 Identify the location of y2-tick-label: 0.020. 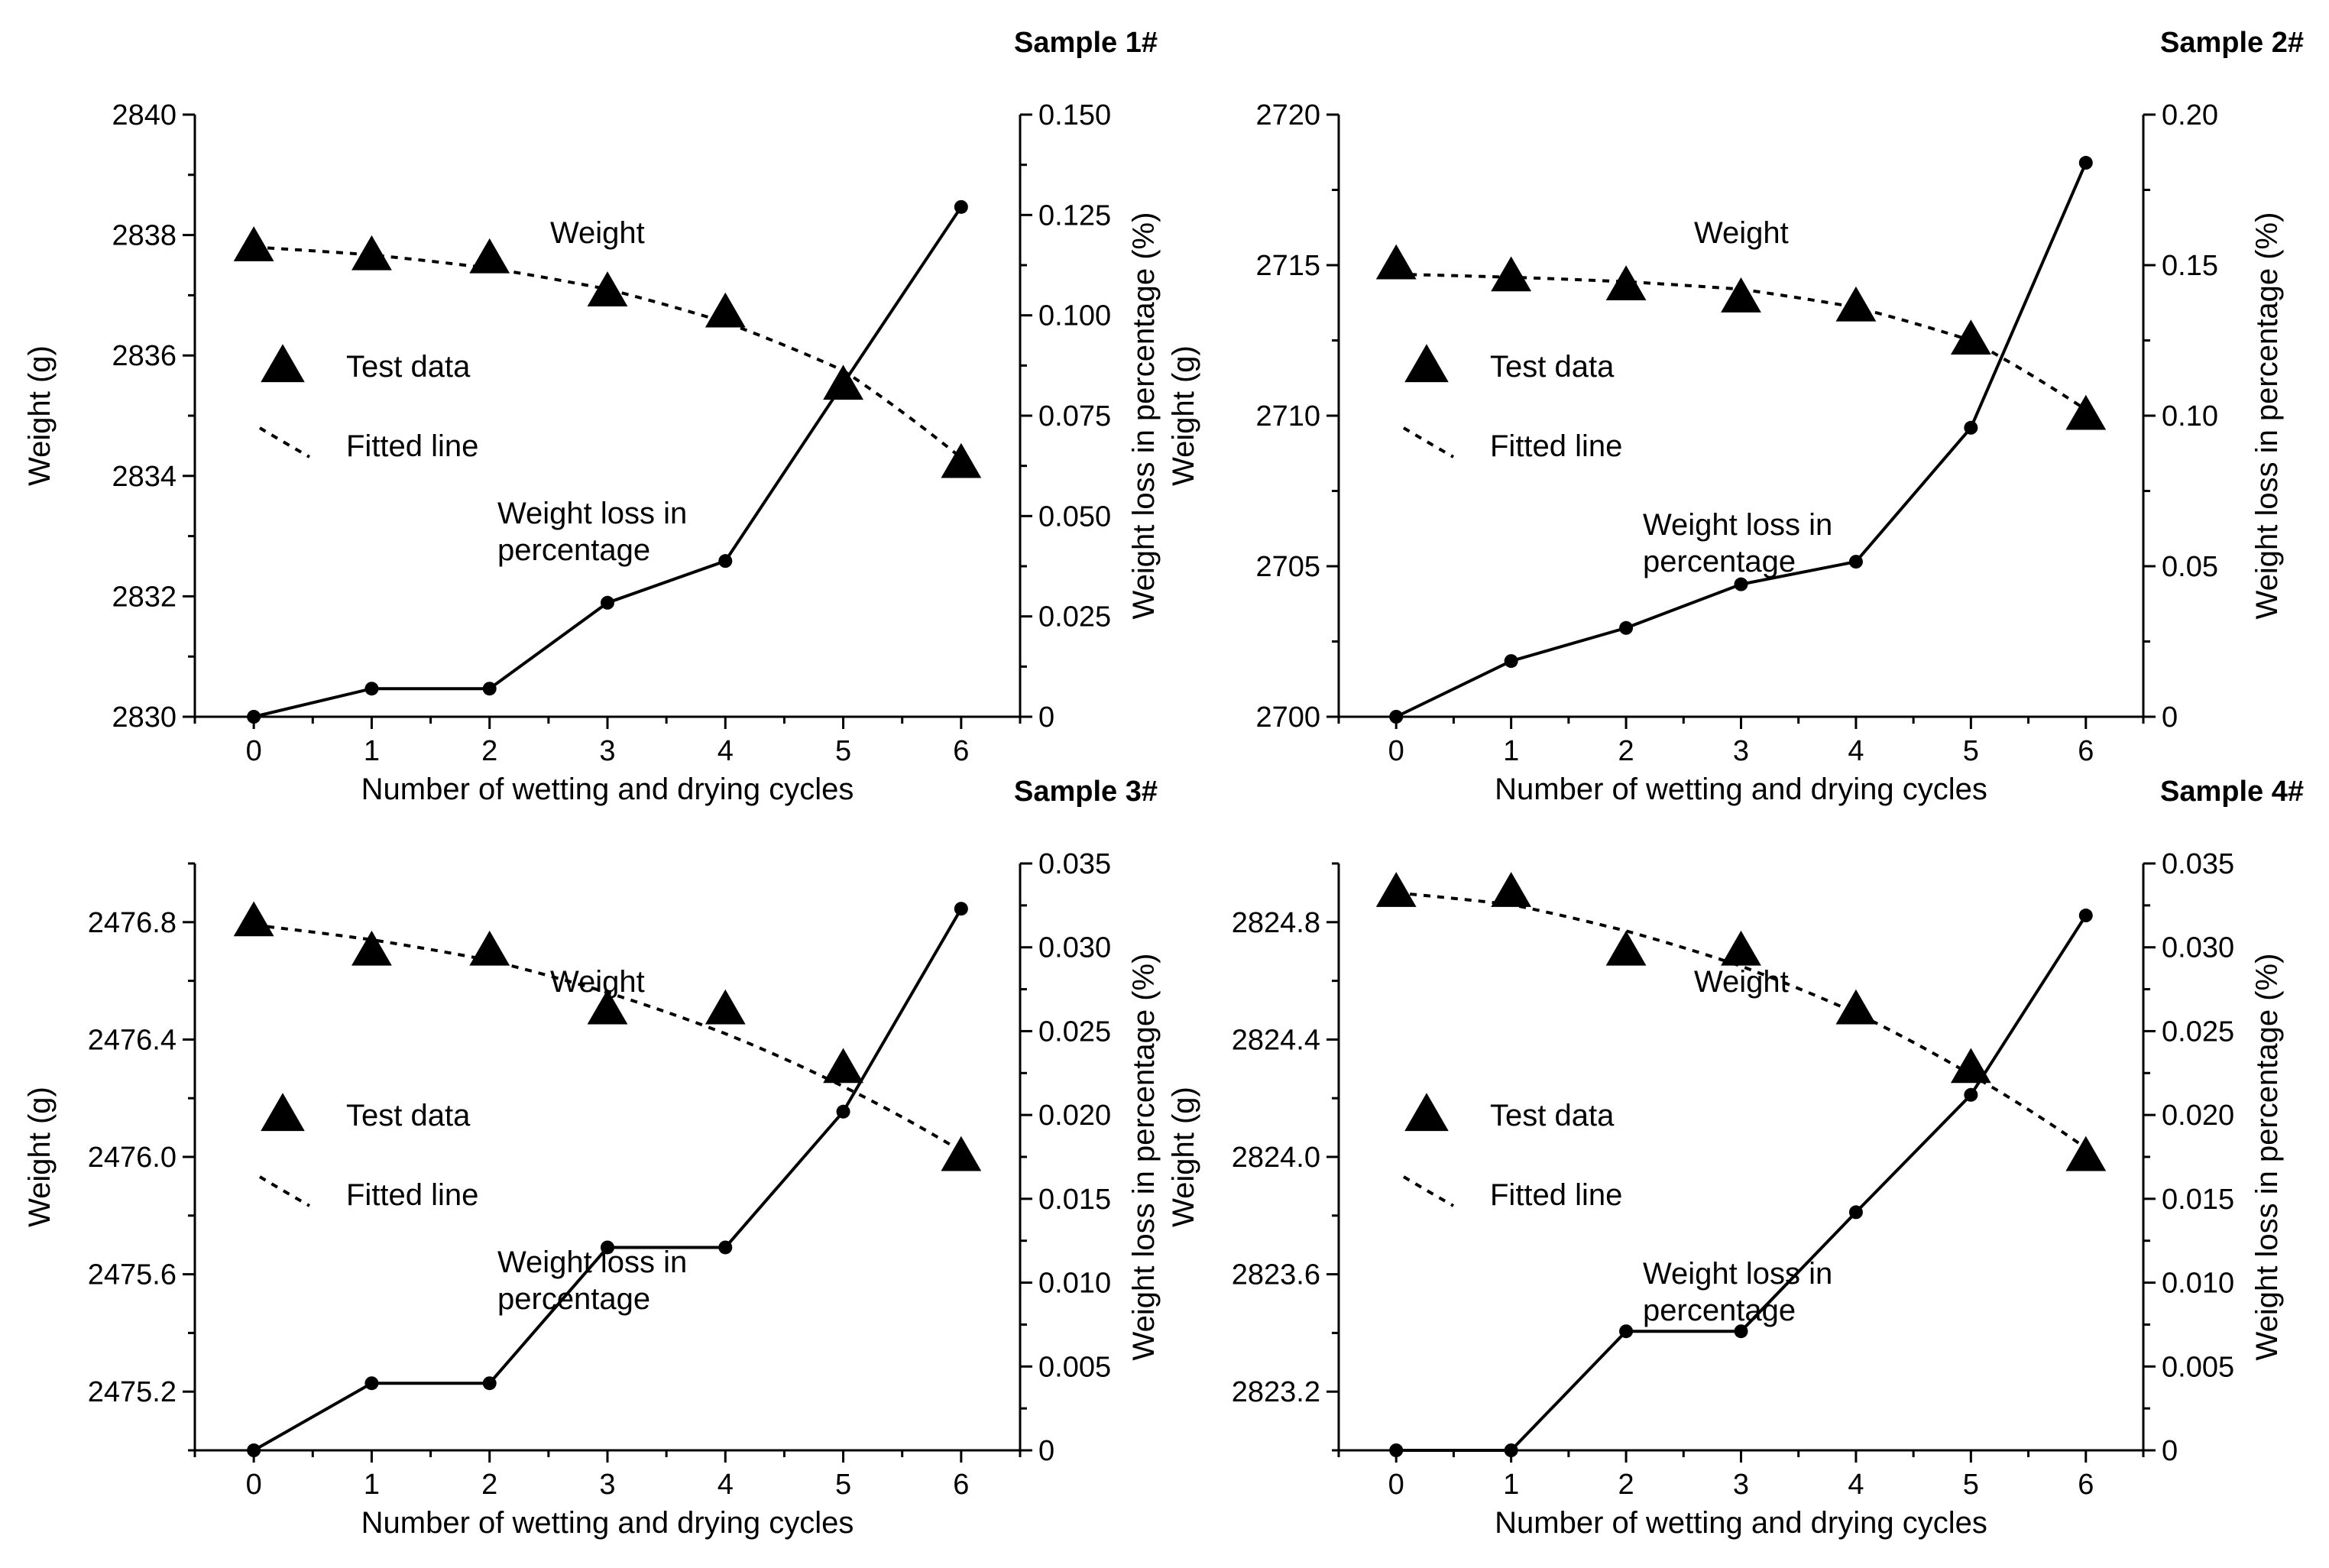
(2198, 1116).